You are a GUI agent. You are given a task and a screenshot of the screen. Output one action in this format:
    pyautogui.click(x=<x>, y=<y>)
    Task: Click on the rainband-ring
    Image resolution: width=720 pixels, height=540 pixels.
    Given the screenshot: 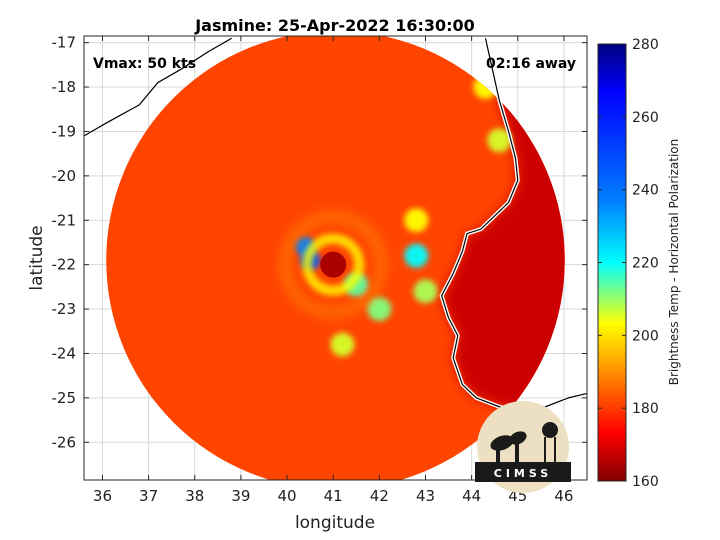 What is the action you would take?
    pyautogui.click(x=333, y=264)
    